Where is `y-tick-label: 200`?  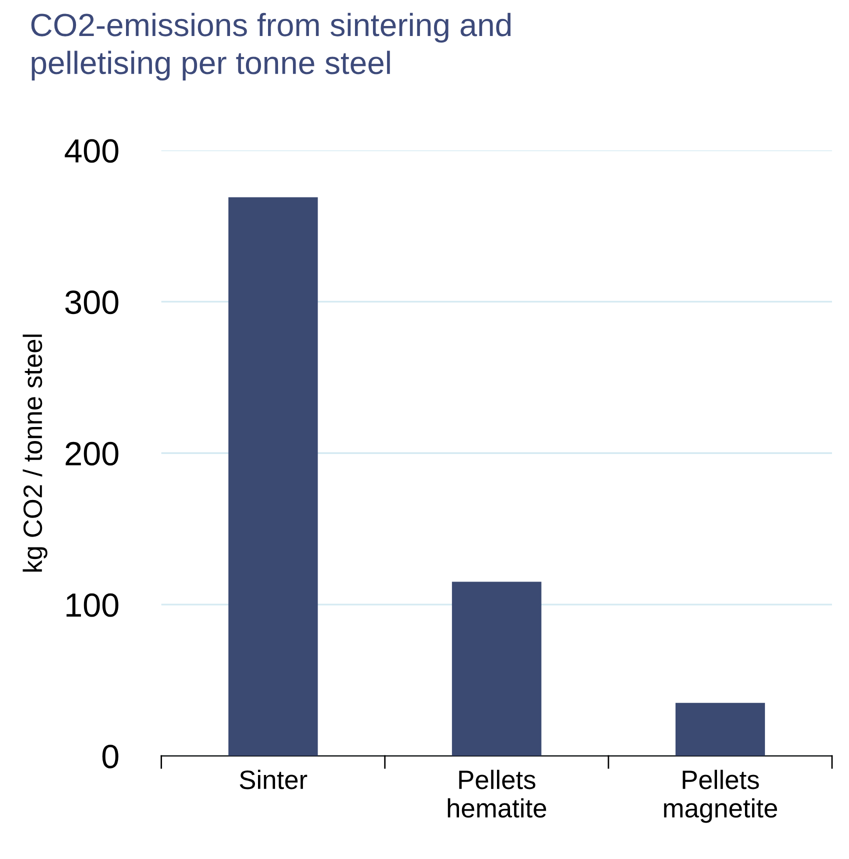
y-tick-label: 200 is located at coordinates (92, 454).